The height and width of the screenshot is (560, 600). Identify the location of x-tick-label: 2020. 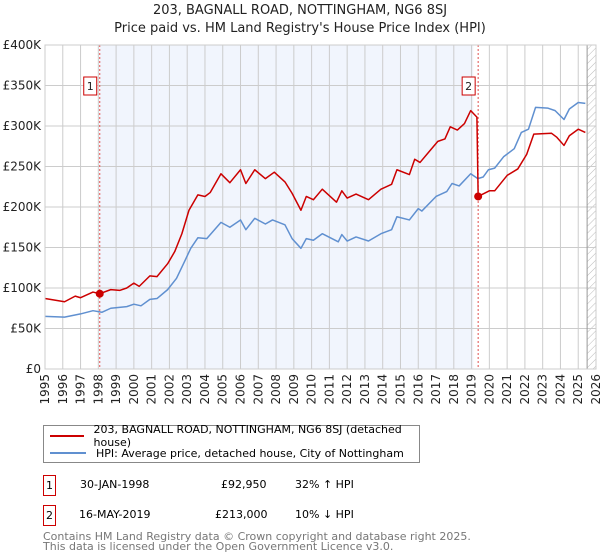
(489, 389).